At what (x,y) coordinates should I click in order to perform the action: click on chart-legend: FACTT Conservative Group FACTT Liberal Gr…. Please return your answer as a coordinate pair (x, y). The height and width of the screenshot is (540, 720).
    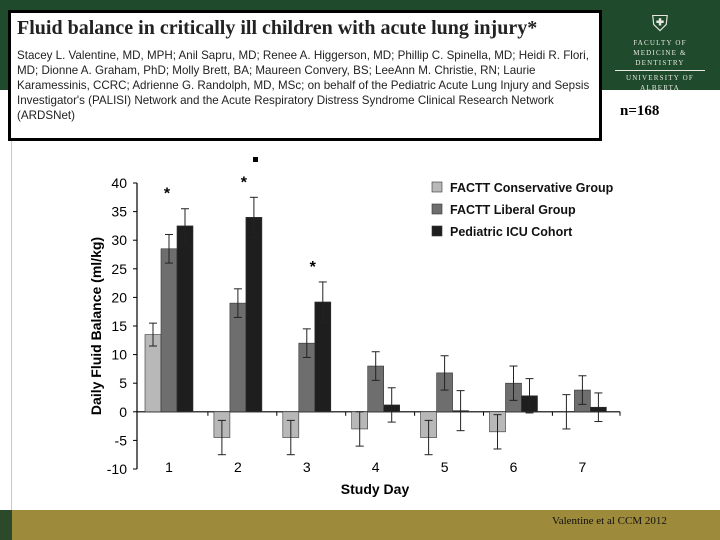
    Looking at the image, I should click on (522, 210).